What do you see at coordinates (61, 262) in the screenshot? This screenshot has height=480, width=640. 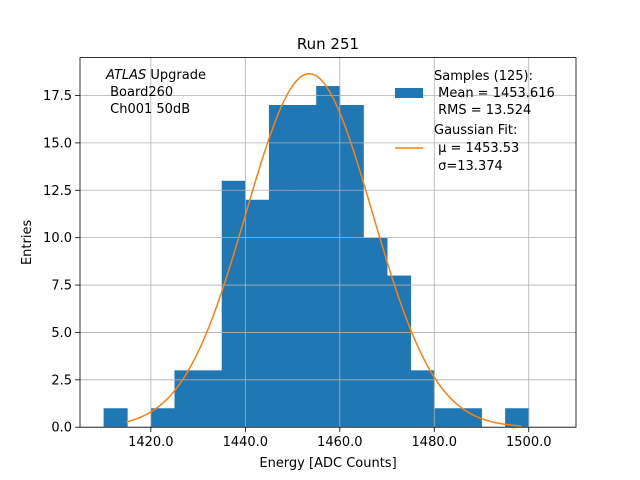 I see `y-axis-ticks: 0.0 2.5 5.0 7.5 10.0 12.5 15.0 17.5` at bounding box center [61, 262].